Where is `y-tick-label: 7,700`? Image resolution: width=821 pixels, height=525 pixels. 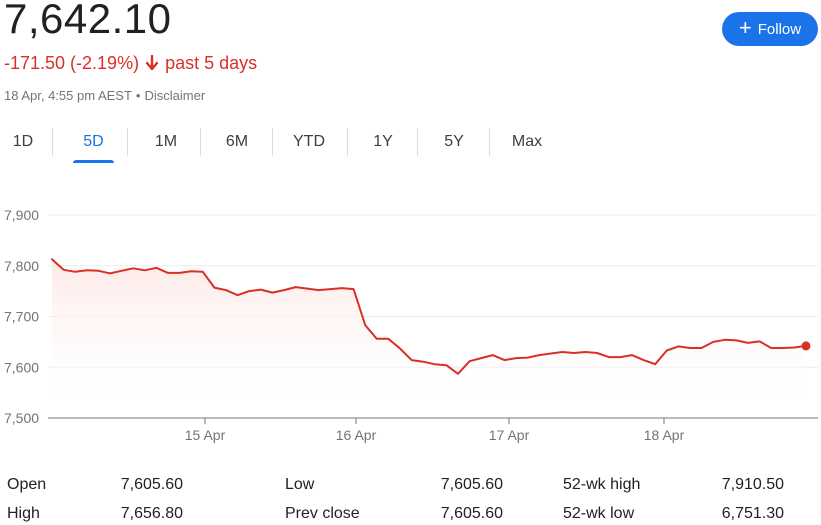
y-tick-label: 7,700 is located at coordinates (21, 317).